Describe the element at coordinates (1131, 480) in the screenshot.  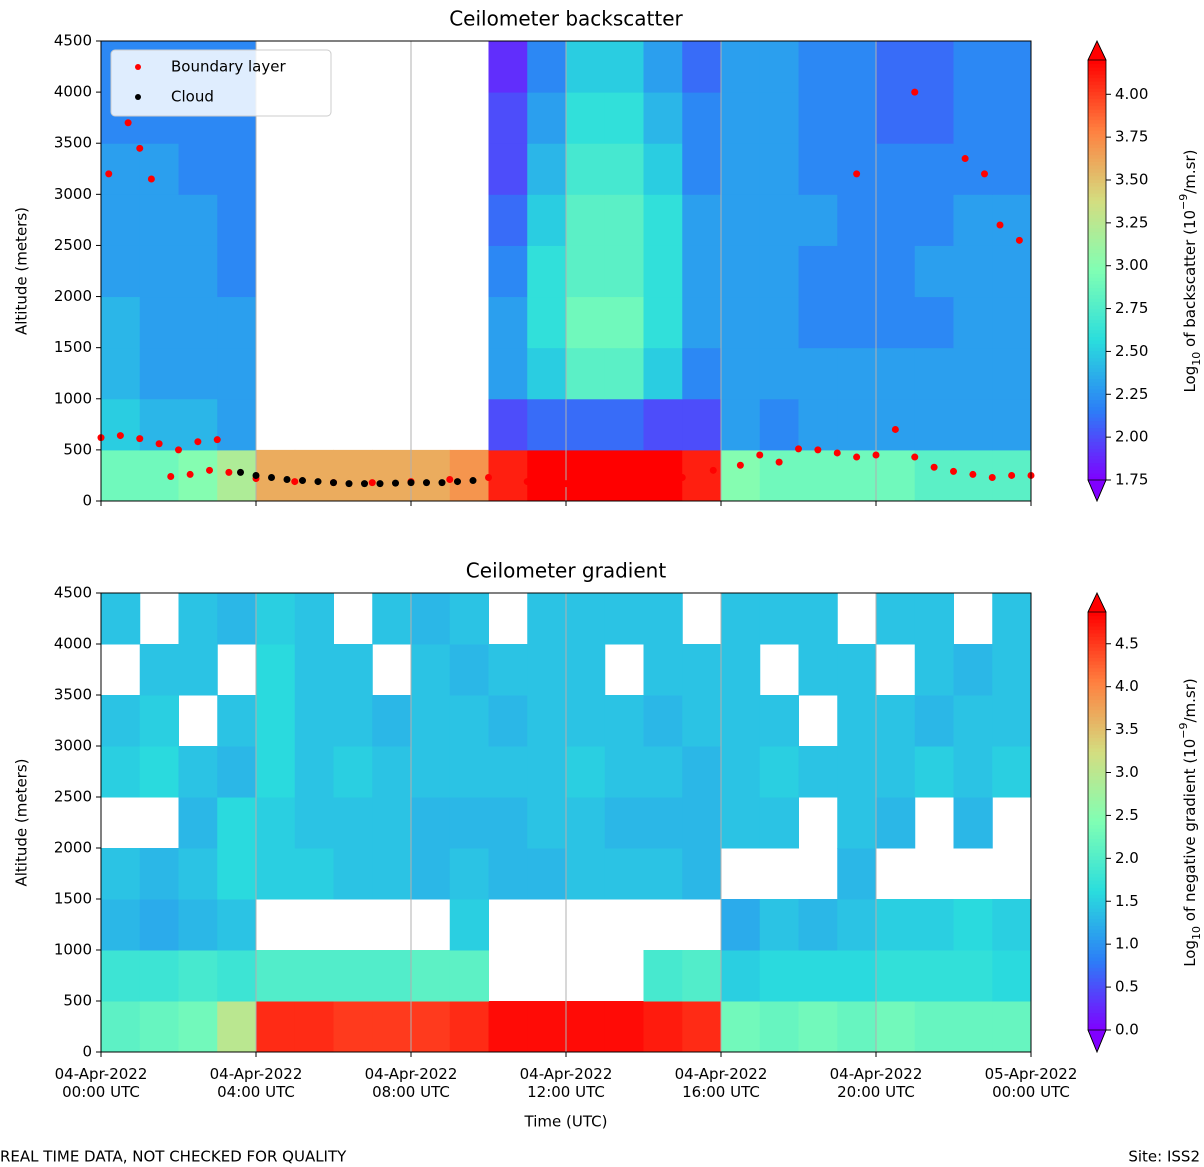
I see `colorbar-tick-label: 1.75` at that location.